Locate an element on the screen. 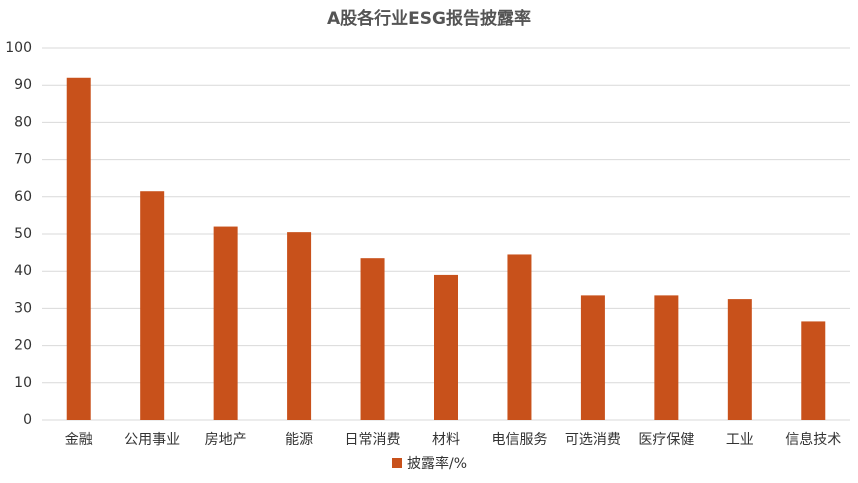 Image resolution: width=858 pixels, height=483 pixels. y-tick-label: 100 is located at coordinates (18, 48).